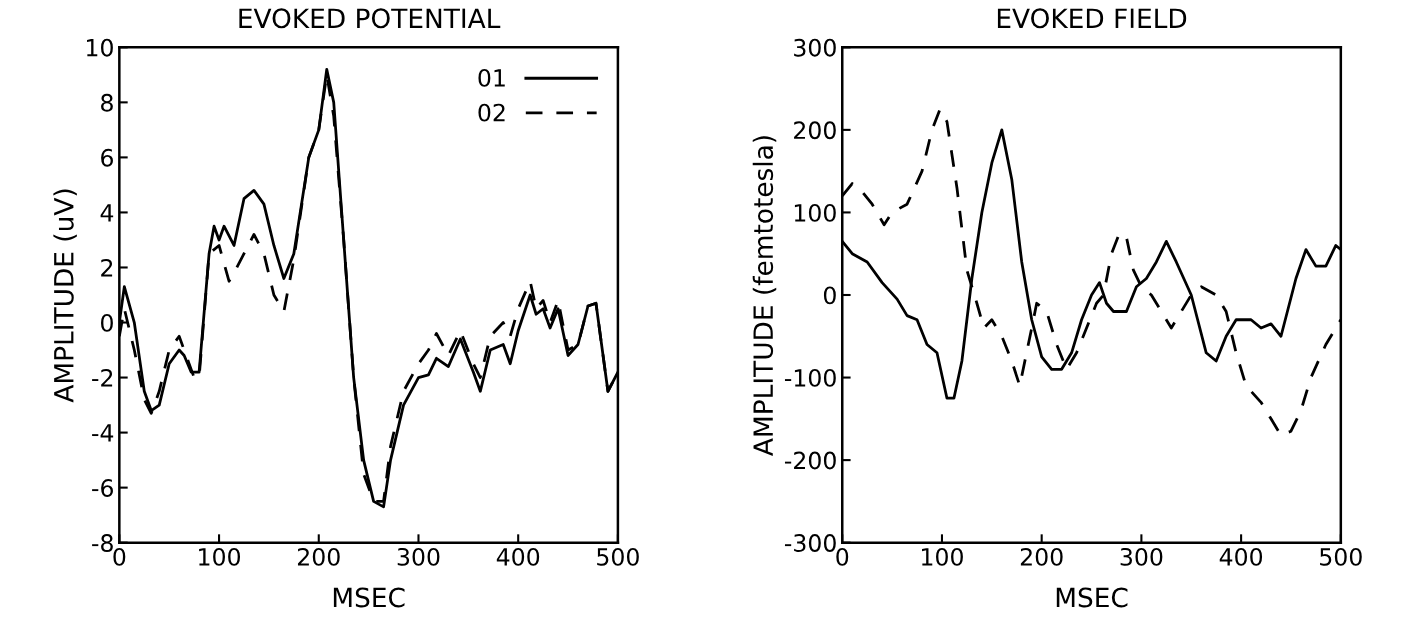 This screenshot has width=1404, height=631. I want to click on chart-title: EVOKED POTENTIAL, so click(370, 18).